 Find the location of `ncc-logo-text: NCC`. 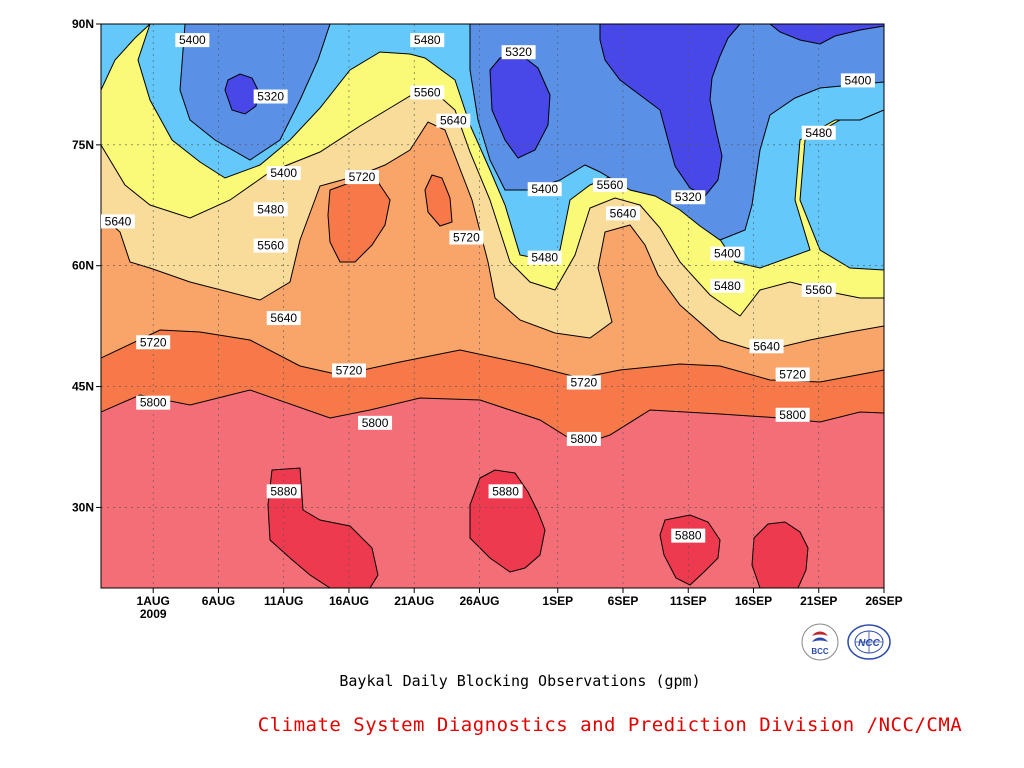

ncc-logo-text: NCC is located at coordinates (869, 643).